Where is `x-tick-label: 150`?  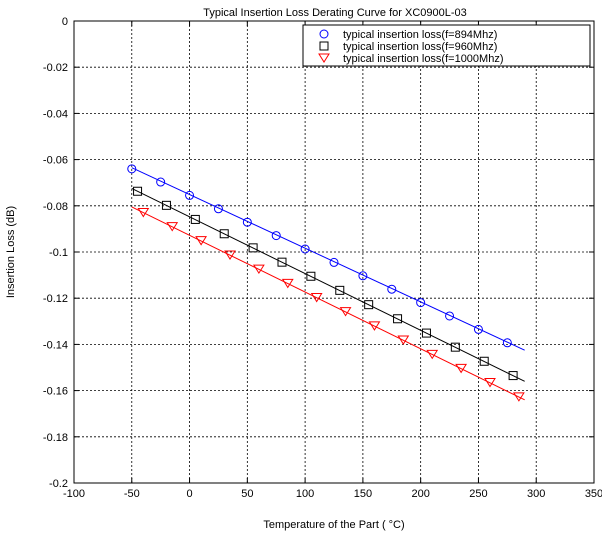
x-tick-label: 150 is located at coordinates (363, 494).